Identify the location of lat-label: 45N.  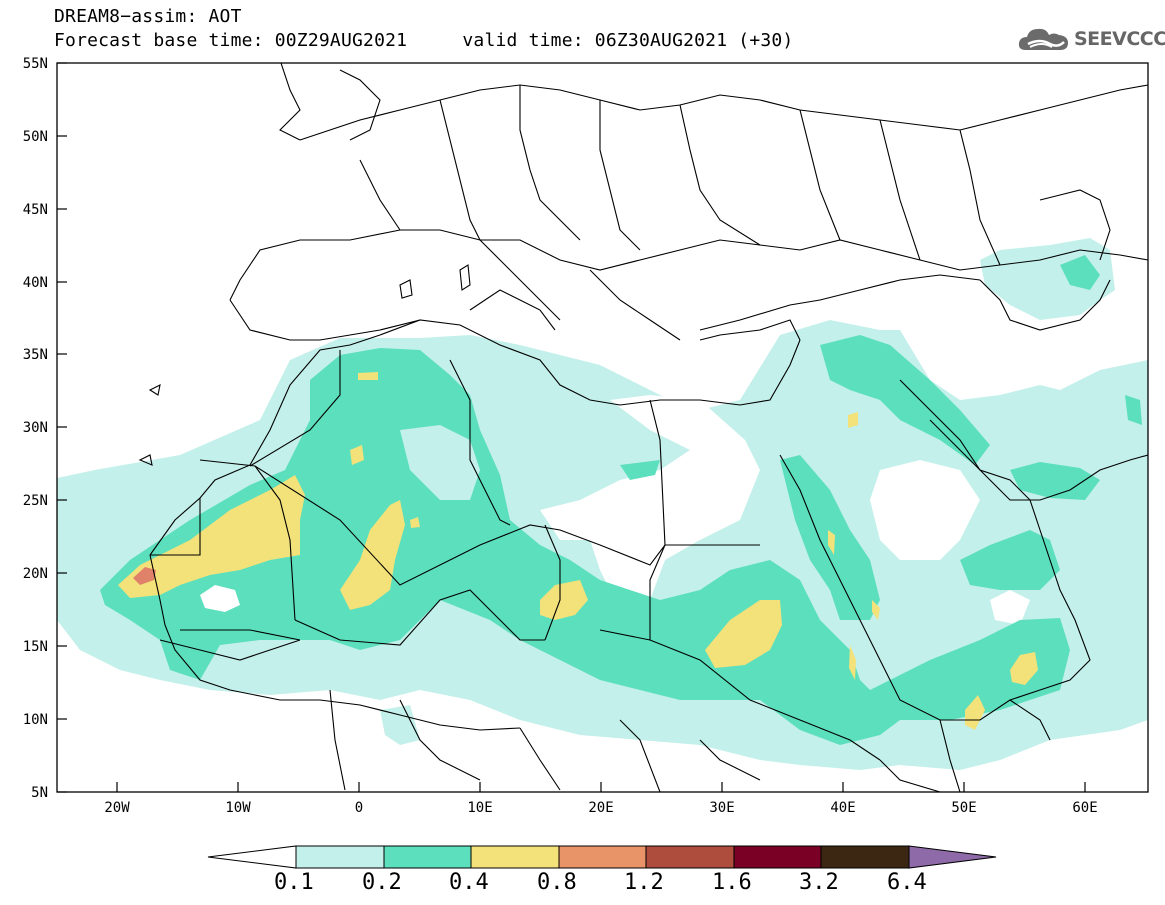
(35, 210).